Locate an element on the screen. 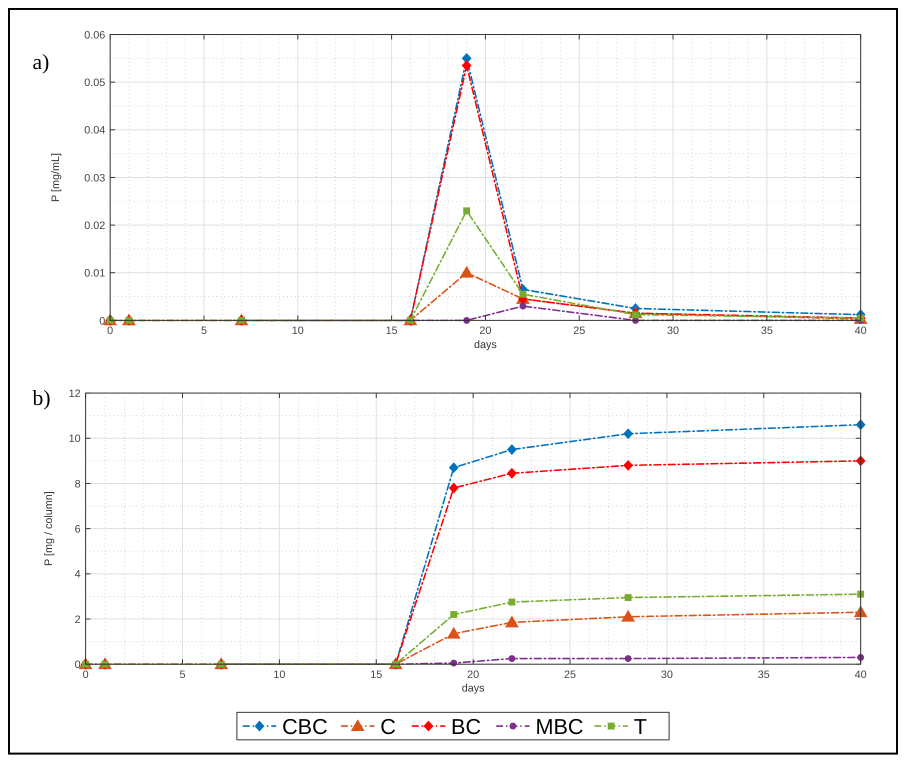  y-tick-label: 2 is located at coordinates (77, 620).